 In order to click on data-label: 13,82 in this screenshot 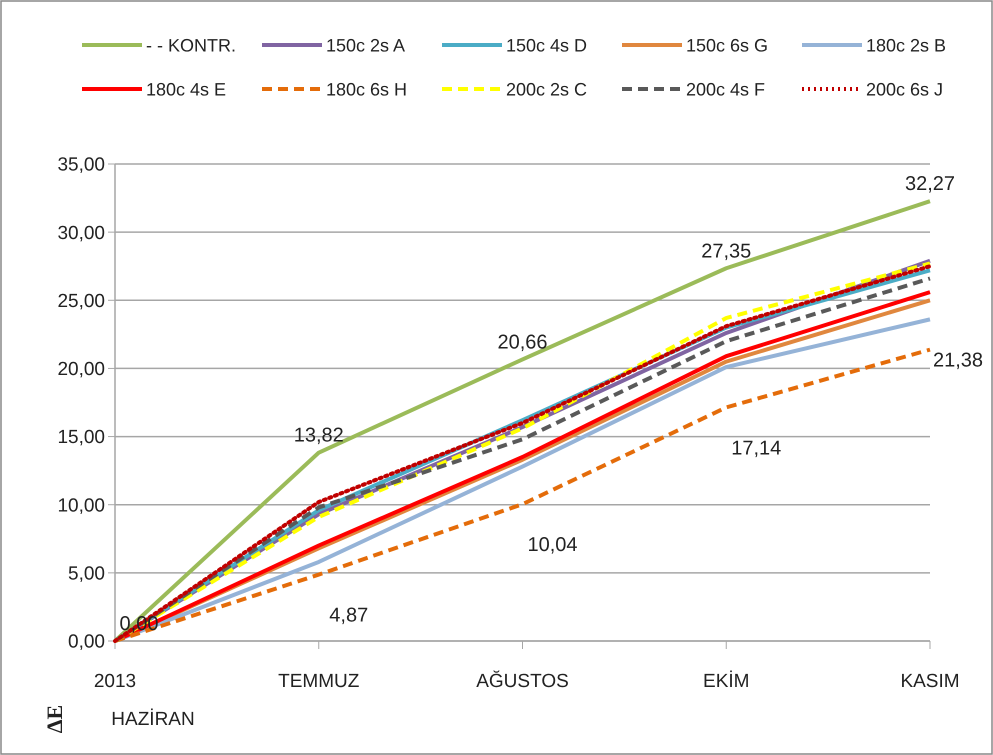, I will do `click(319, 435)`.